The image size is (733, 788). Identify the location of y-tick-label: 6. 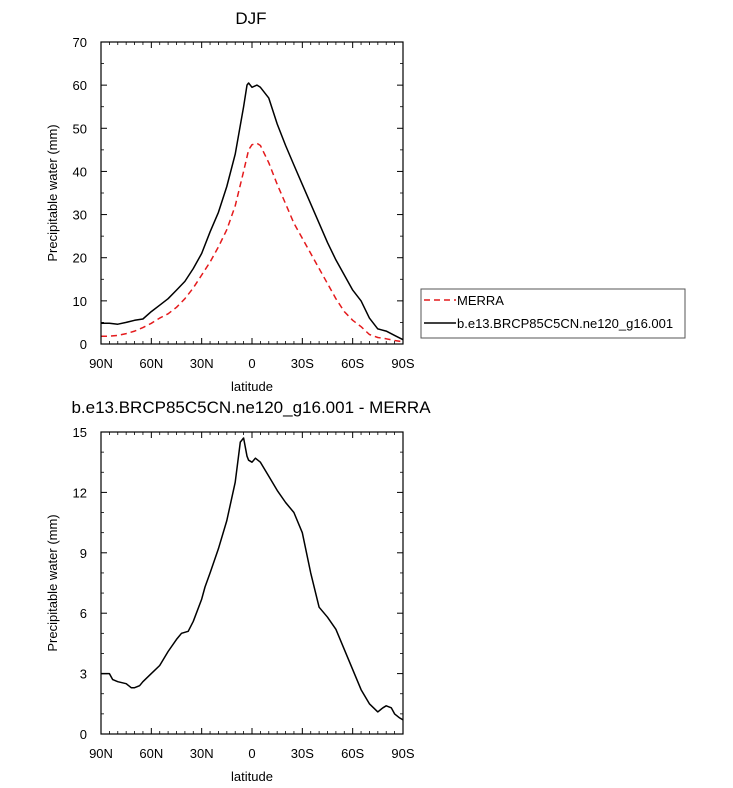
(83, 613).